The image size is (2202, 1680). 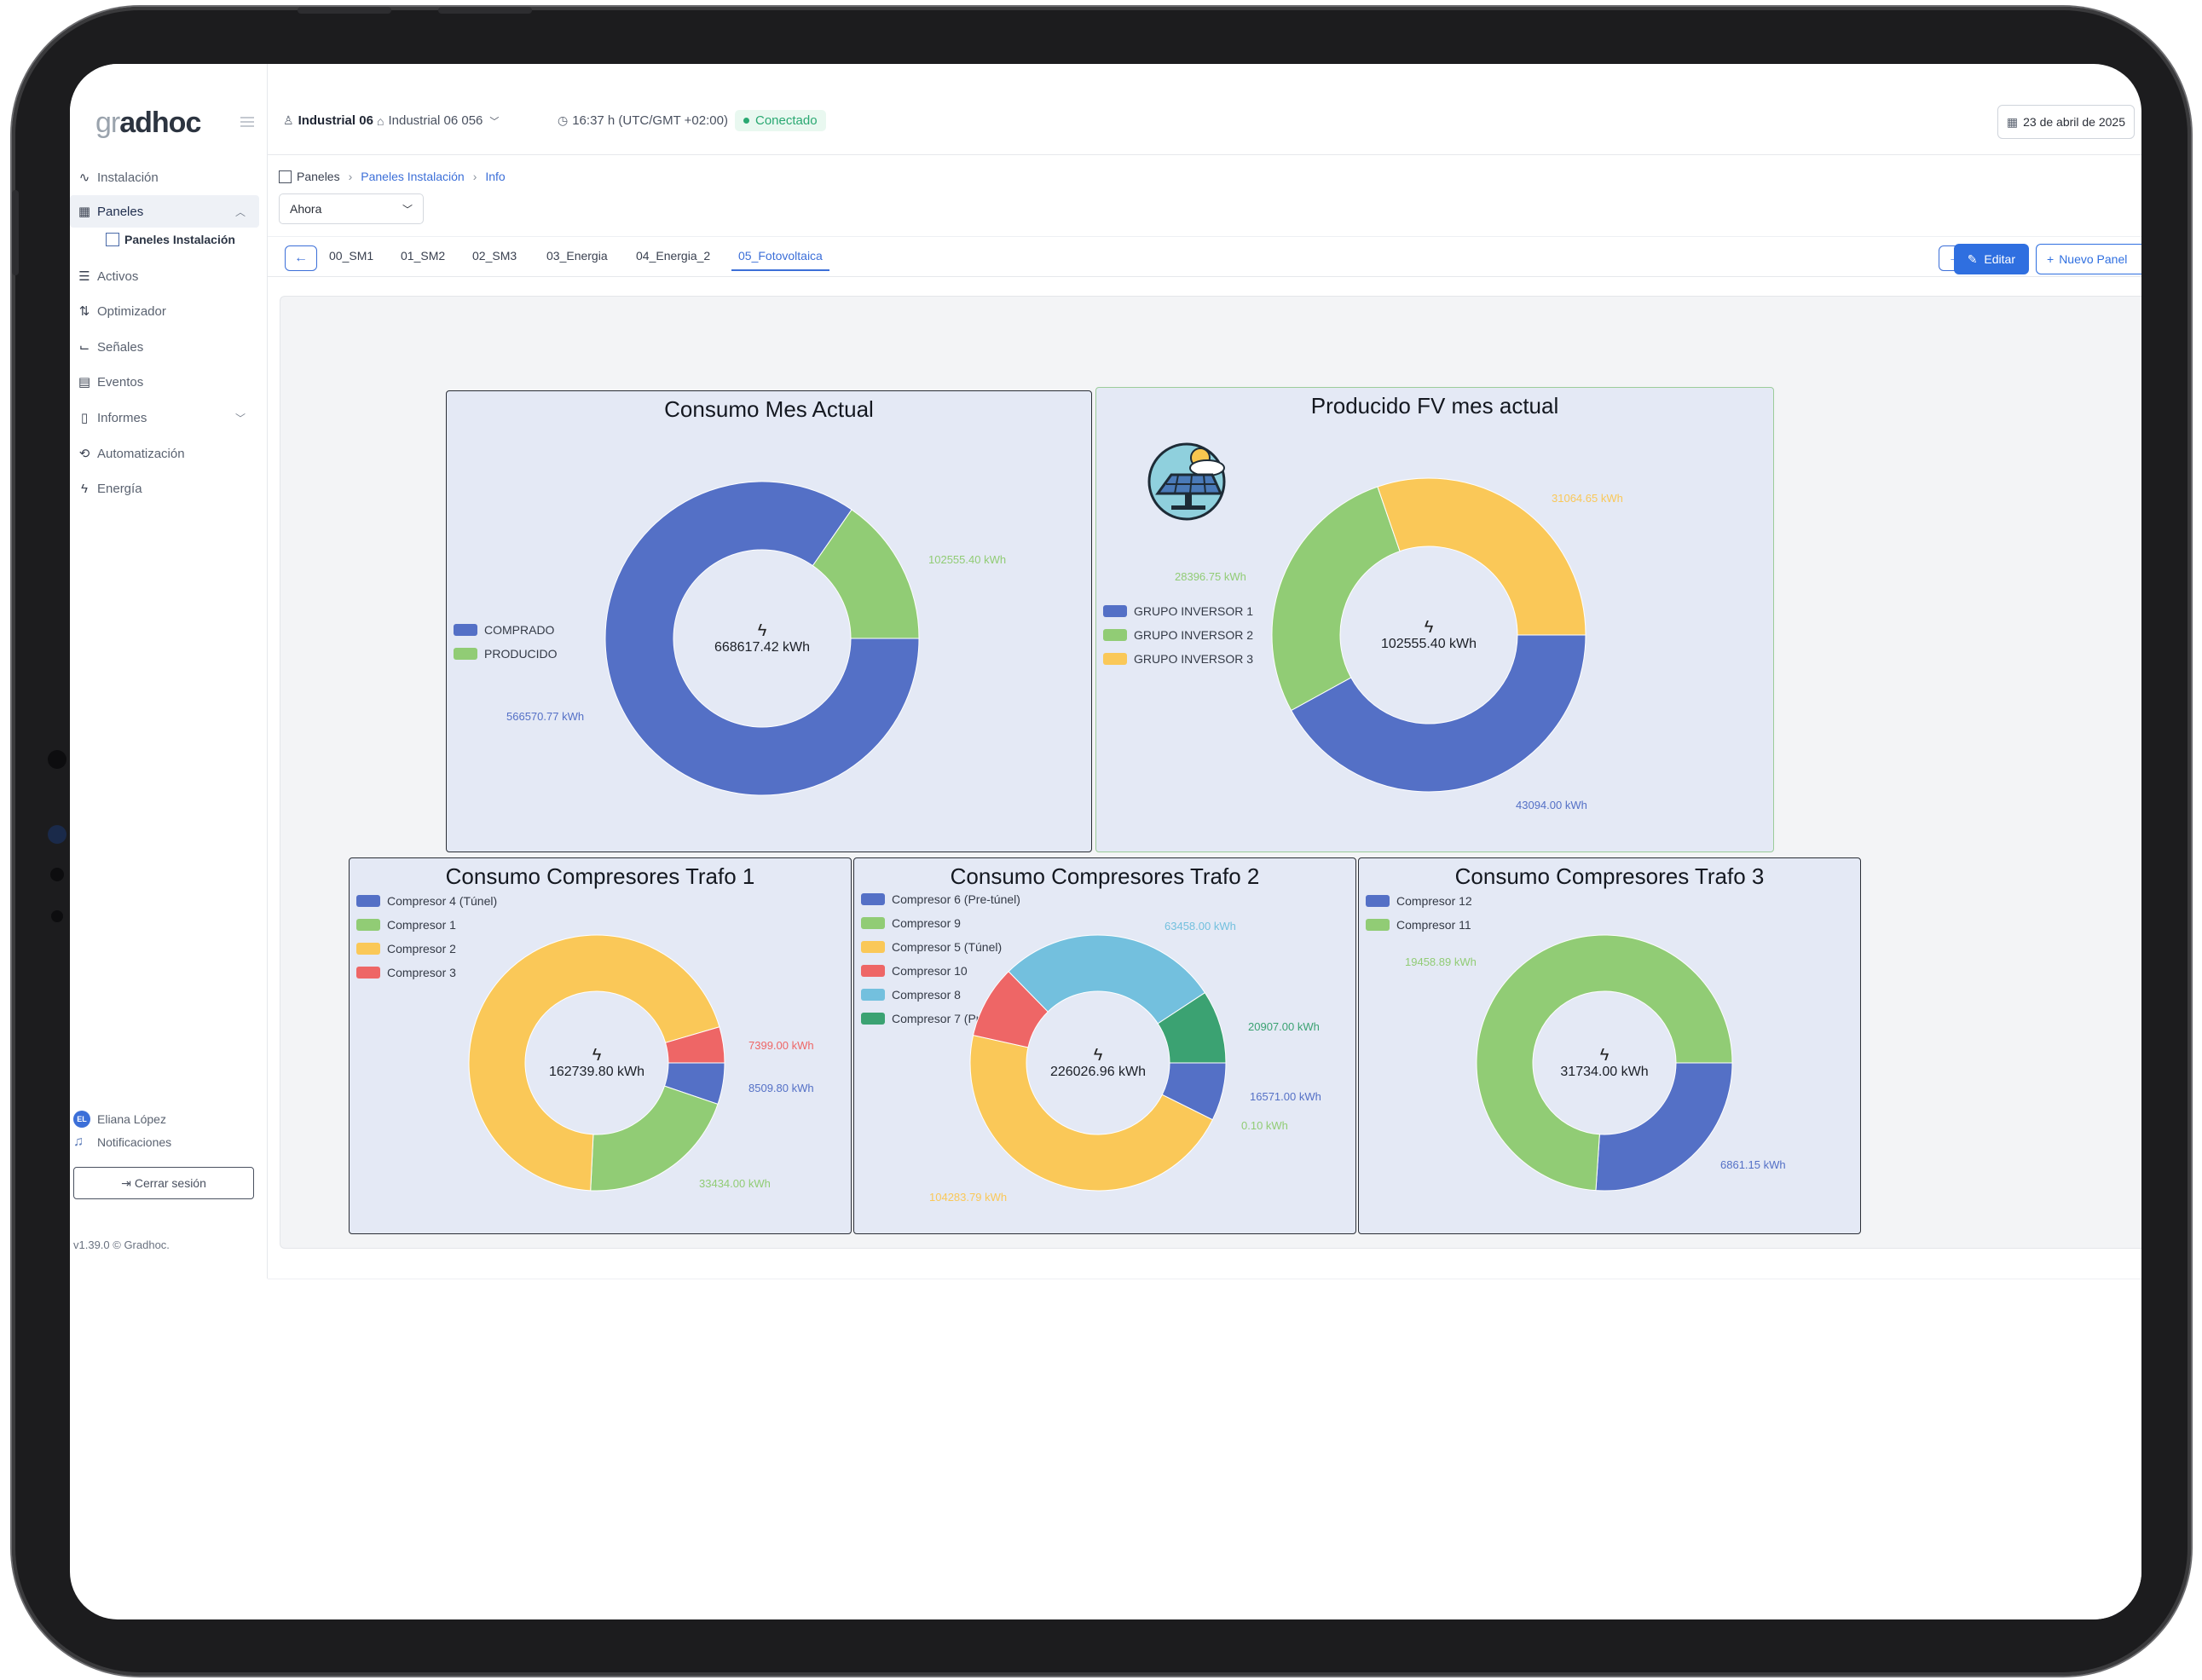 What do you see at coordinates (427, 901) in the screenshot?
I see `legend-item: Compresor 4 (Túnel)` at bounding box center [427, 901].